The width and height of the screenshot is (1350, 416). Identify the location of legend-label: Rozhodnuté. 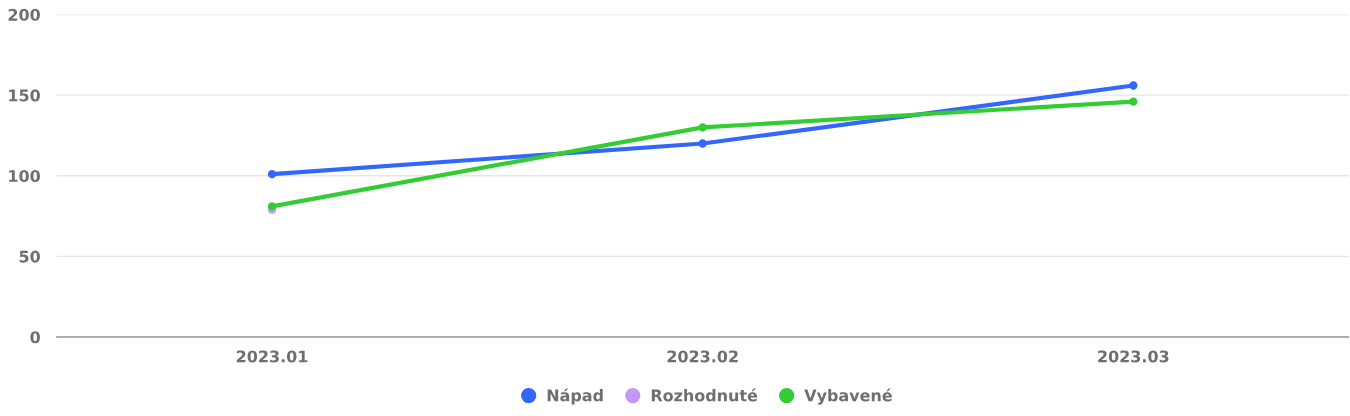
(704, 395).